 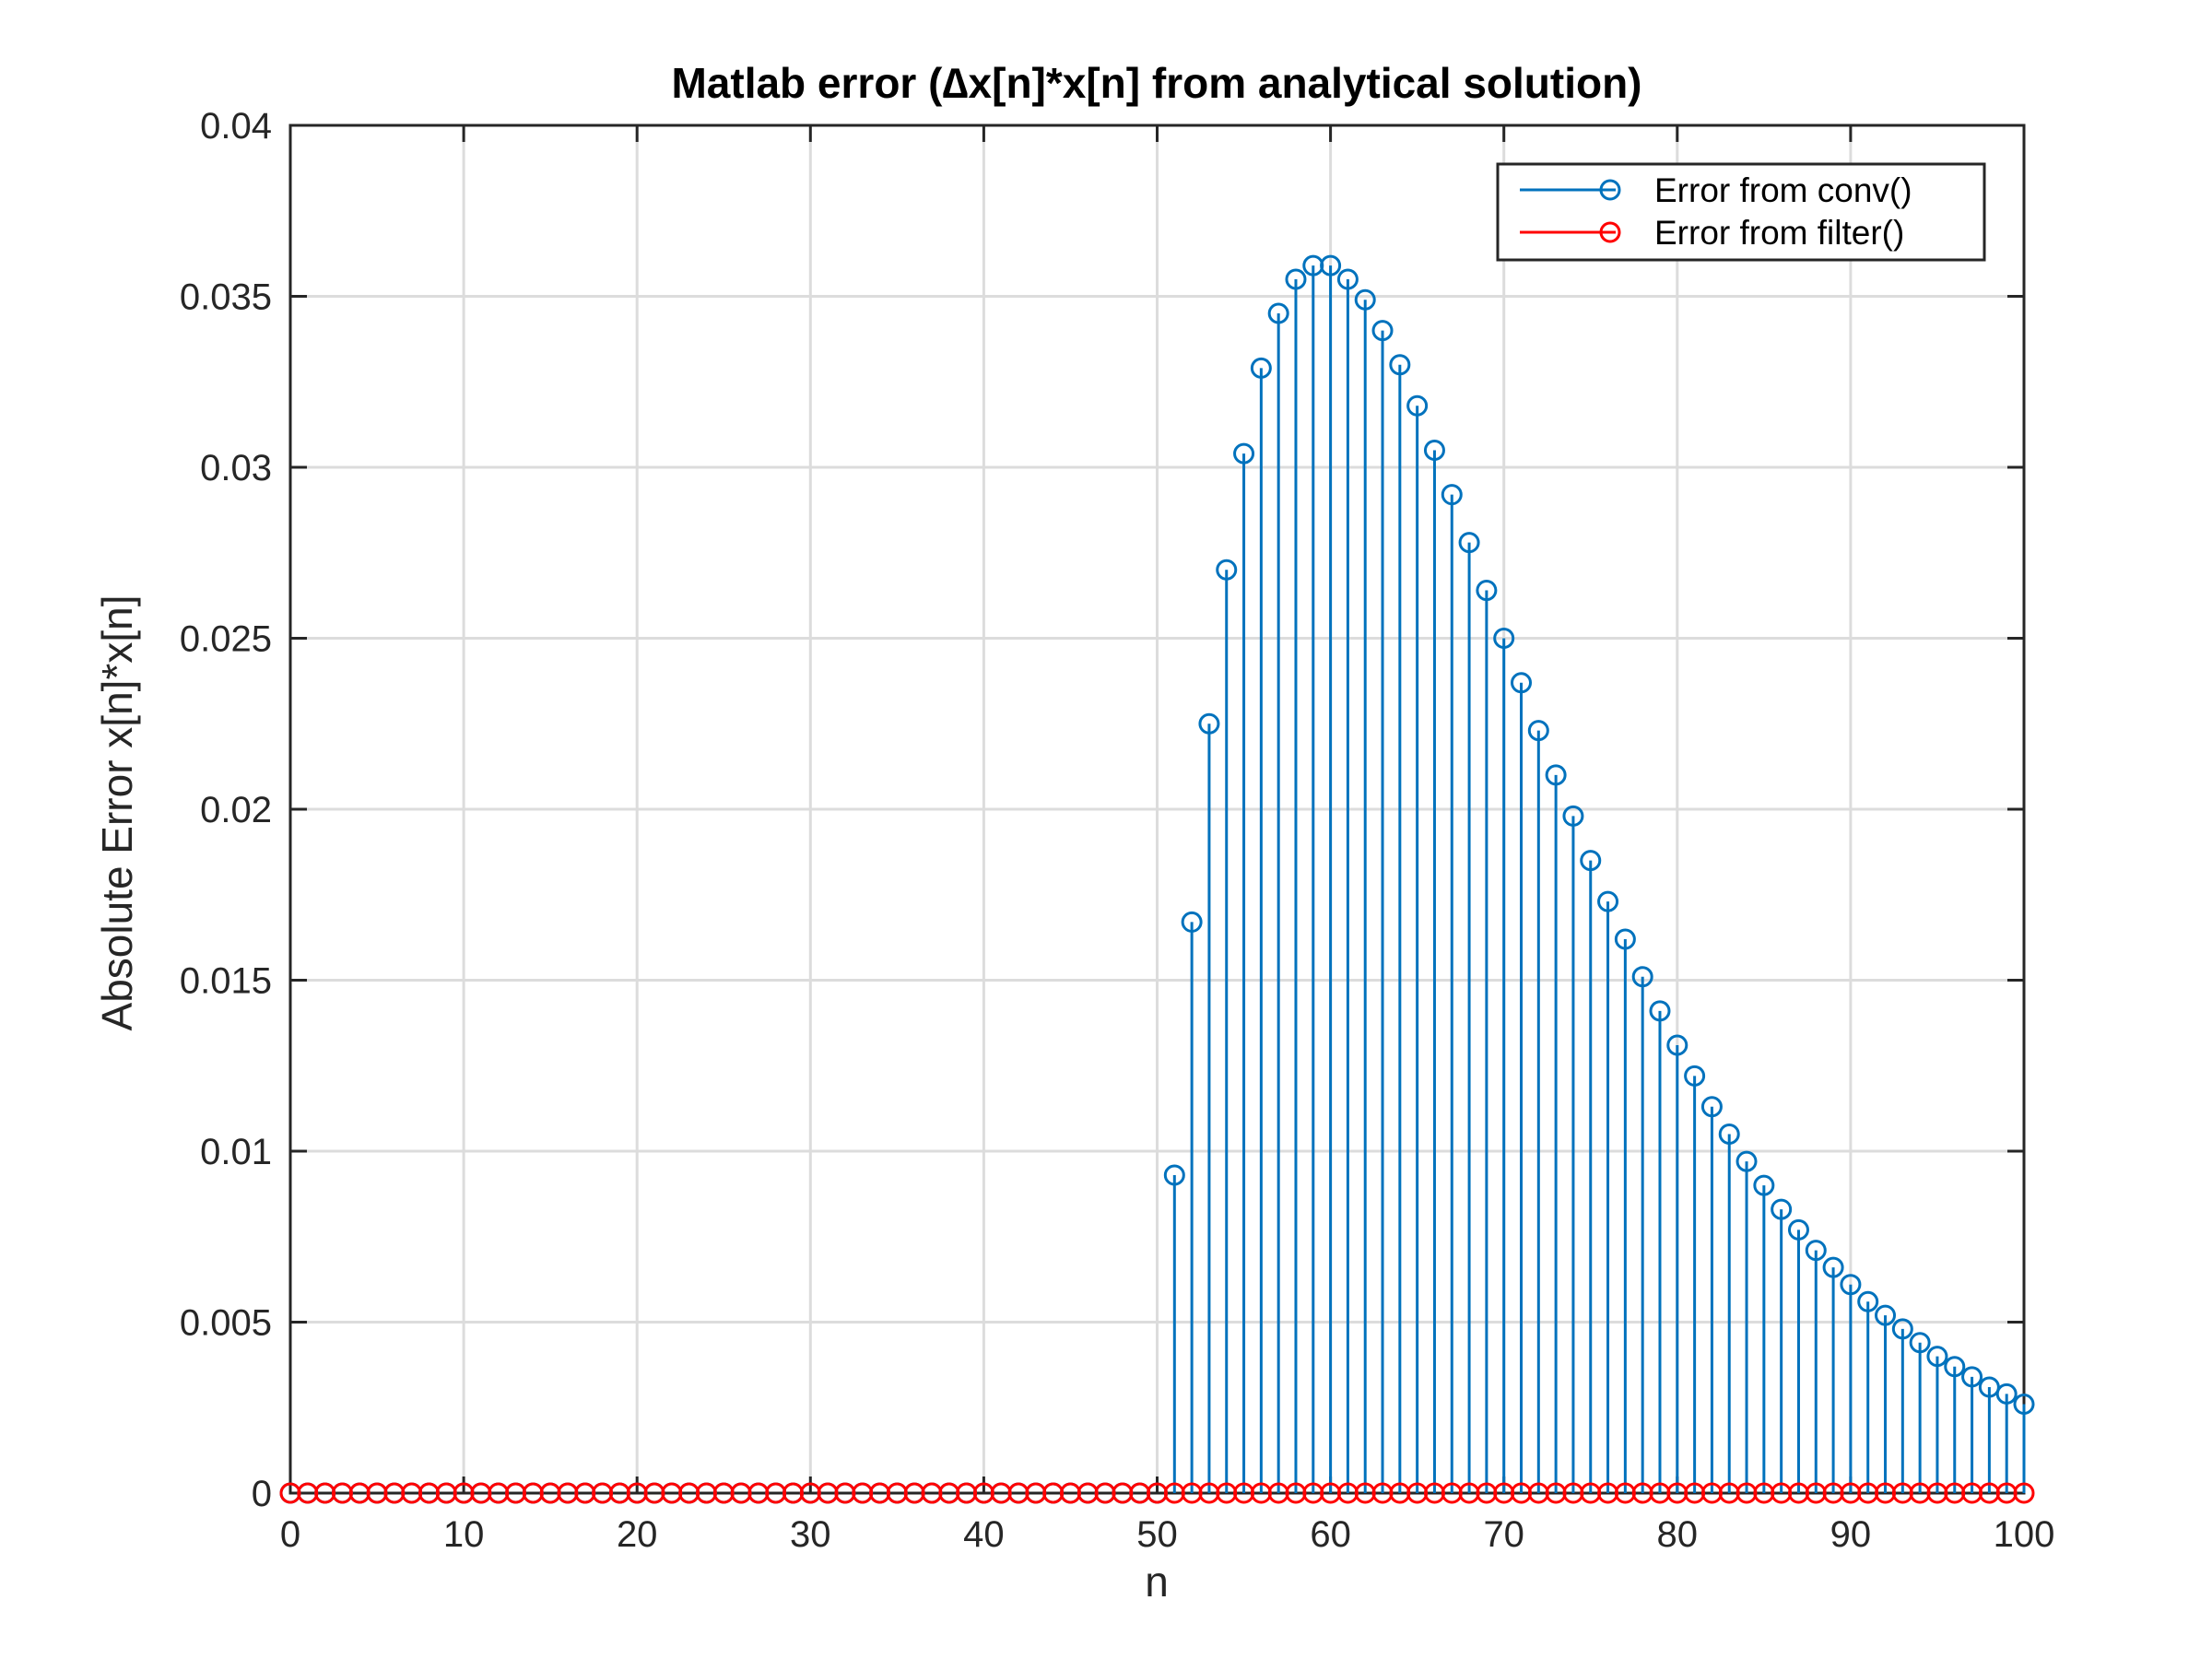 What do you see at coordinates (290, 1534) in the screenshot?
I see `x-tick-label: 0` at bounding box center [290, 1534].